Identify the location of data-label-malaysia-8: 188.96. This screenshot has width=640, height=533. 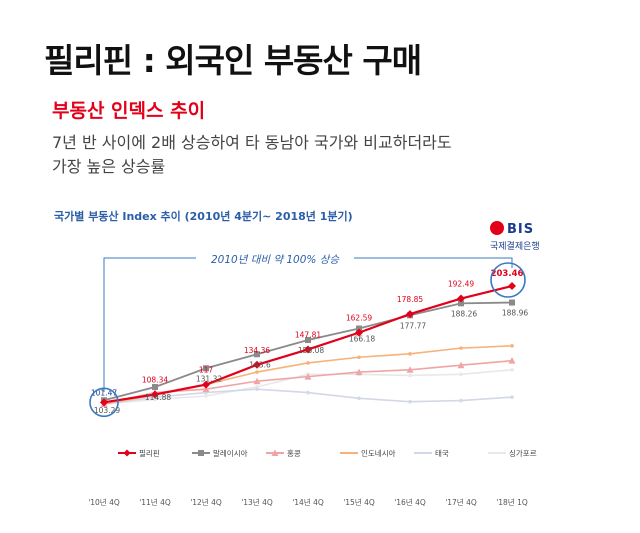
(515, 313).